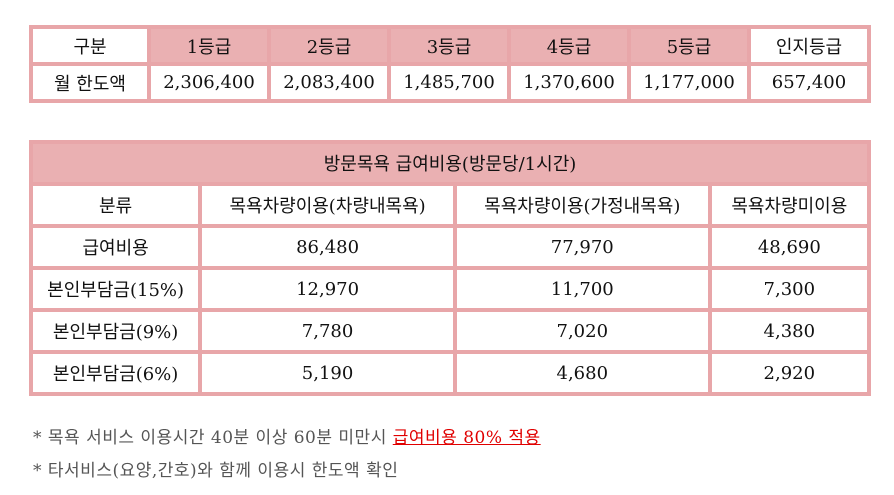  Describe the element at coordinates (116, 205) in the screenshot. I see `header-classification: 분류` at that location.